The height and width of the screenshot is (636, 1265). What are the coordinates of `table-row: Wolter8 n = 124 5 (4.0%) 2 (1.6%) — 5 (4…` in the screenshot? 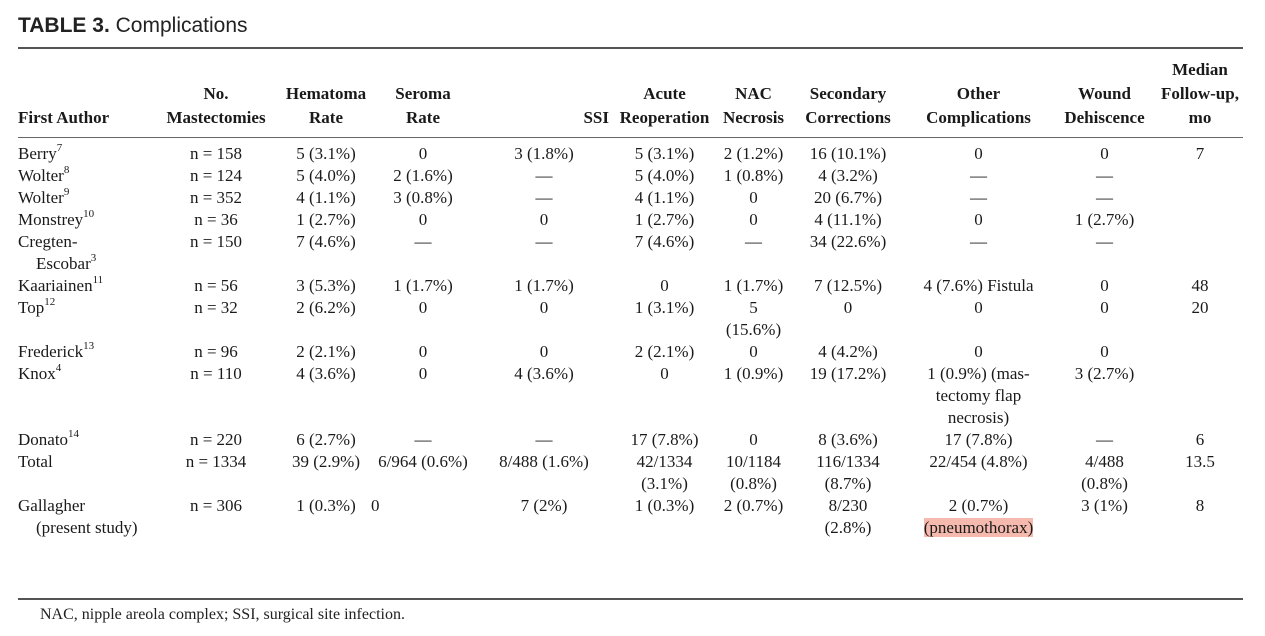 It's located at (630, 176).